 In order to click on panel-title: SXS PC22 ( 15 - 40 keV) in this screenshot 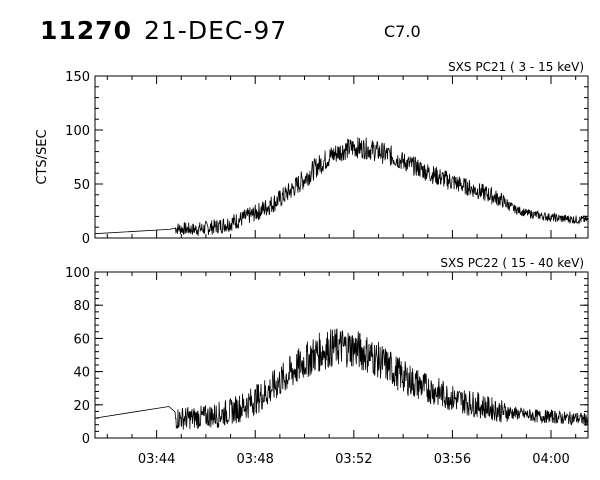, I will do `click(512, 263)`.